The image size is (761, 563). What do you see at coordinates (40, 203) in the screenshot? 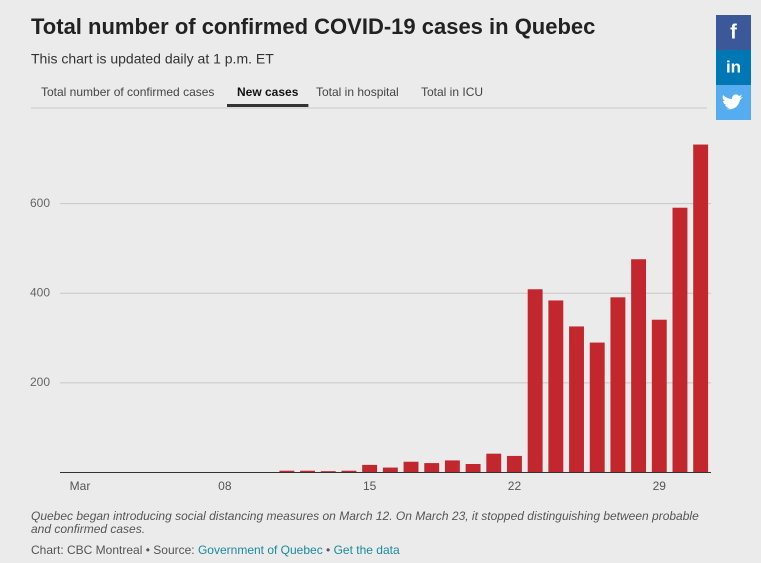
I see `y-tick-label: 600` at bounding box center [40, 203].